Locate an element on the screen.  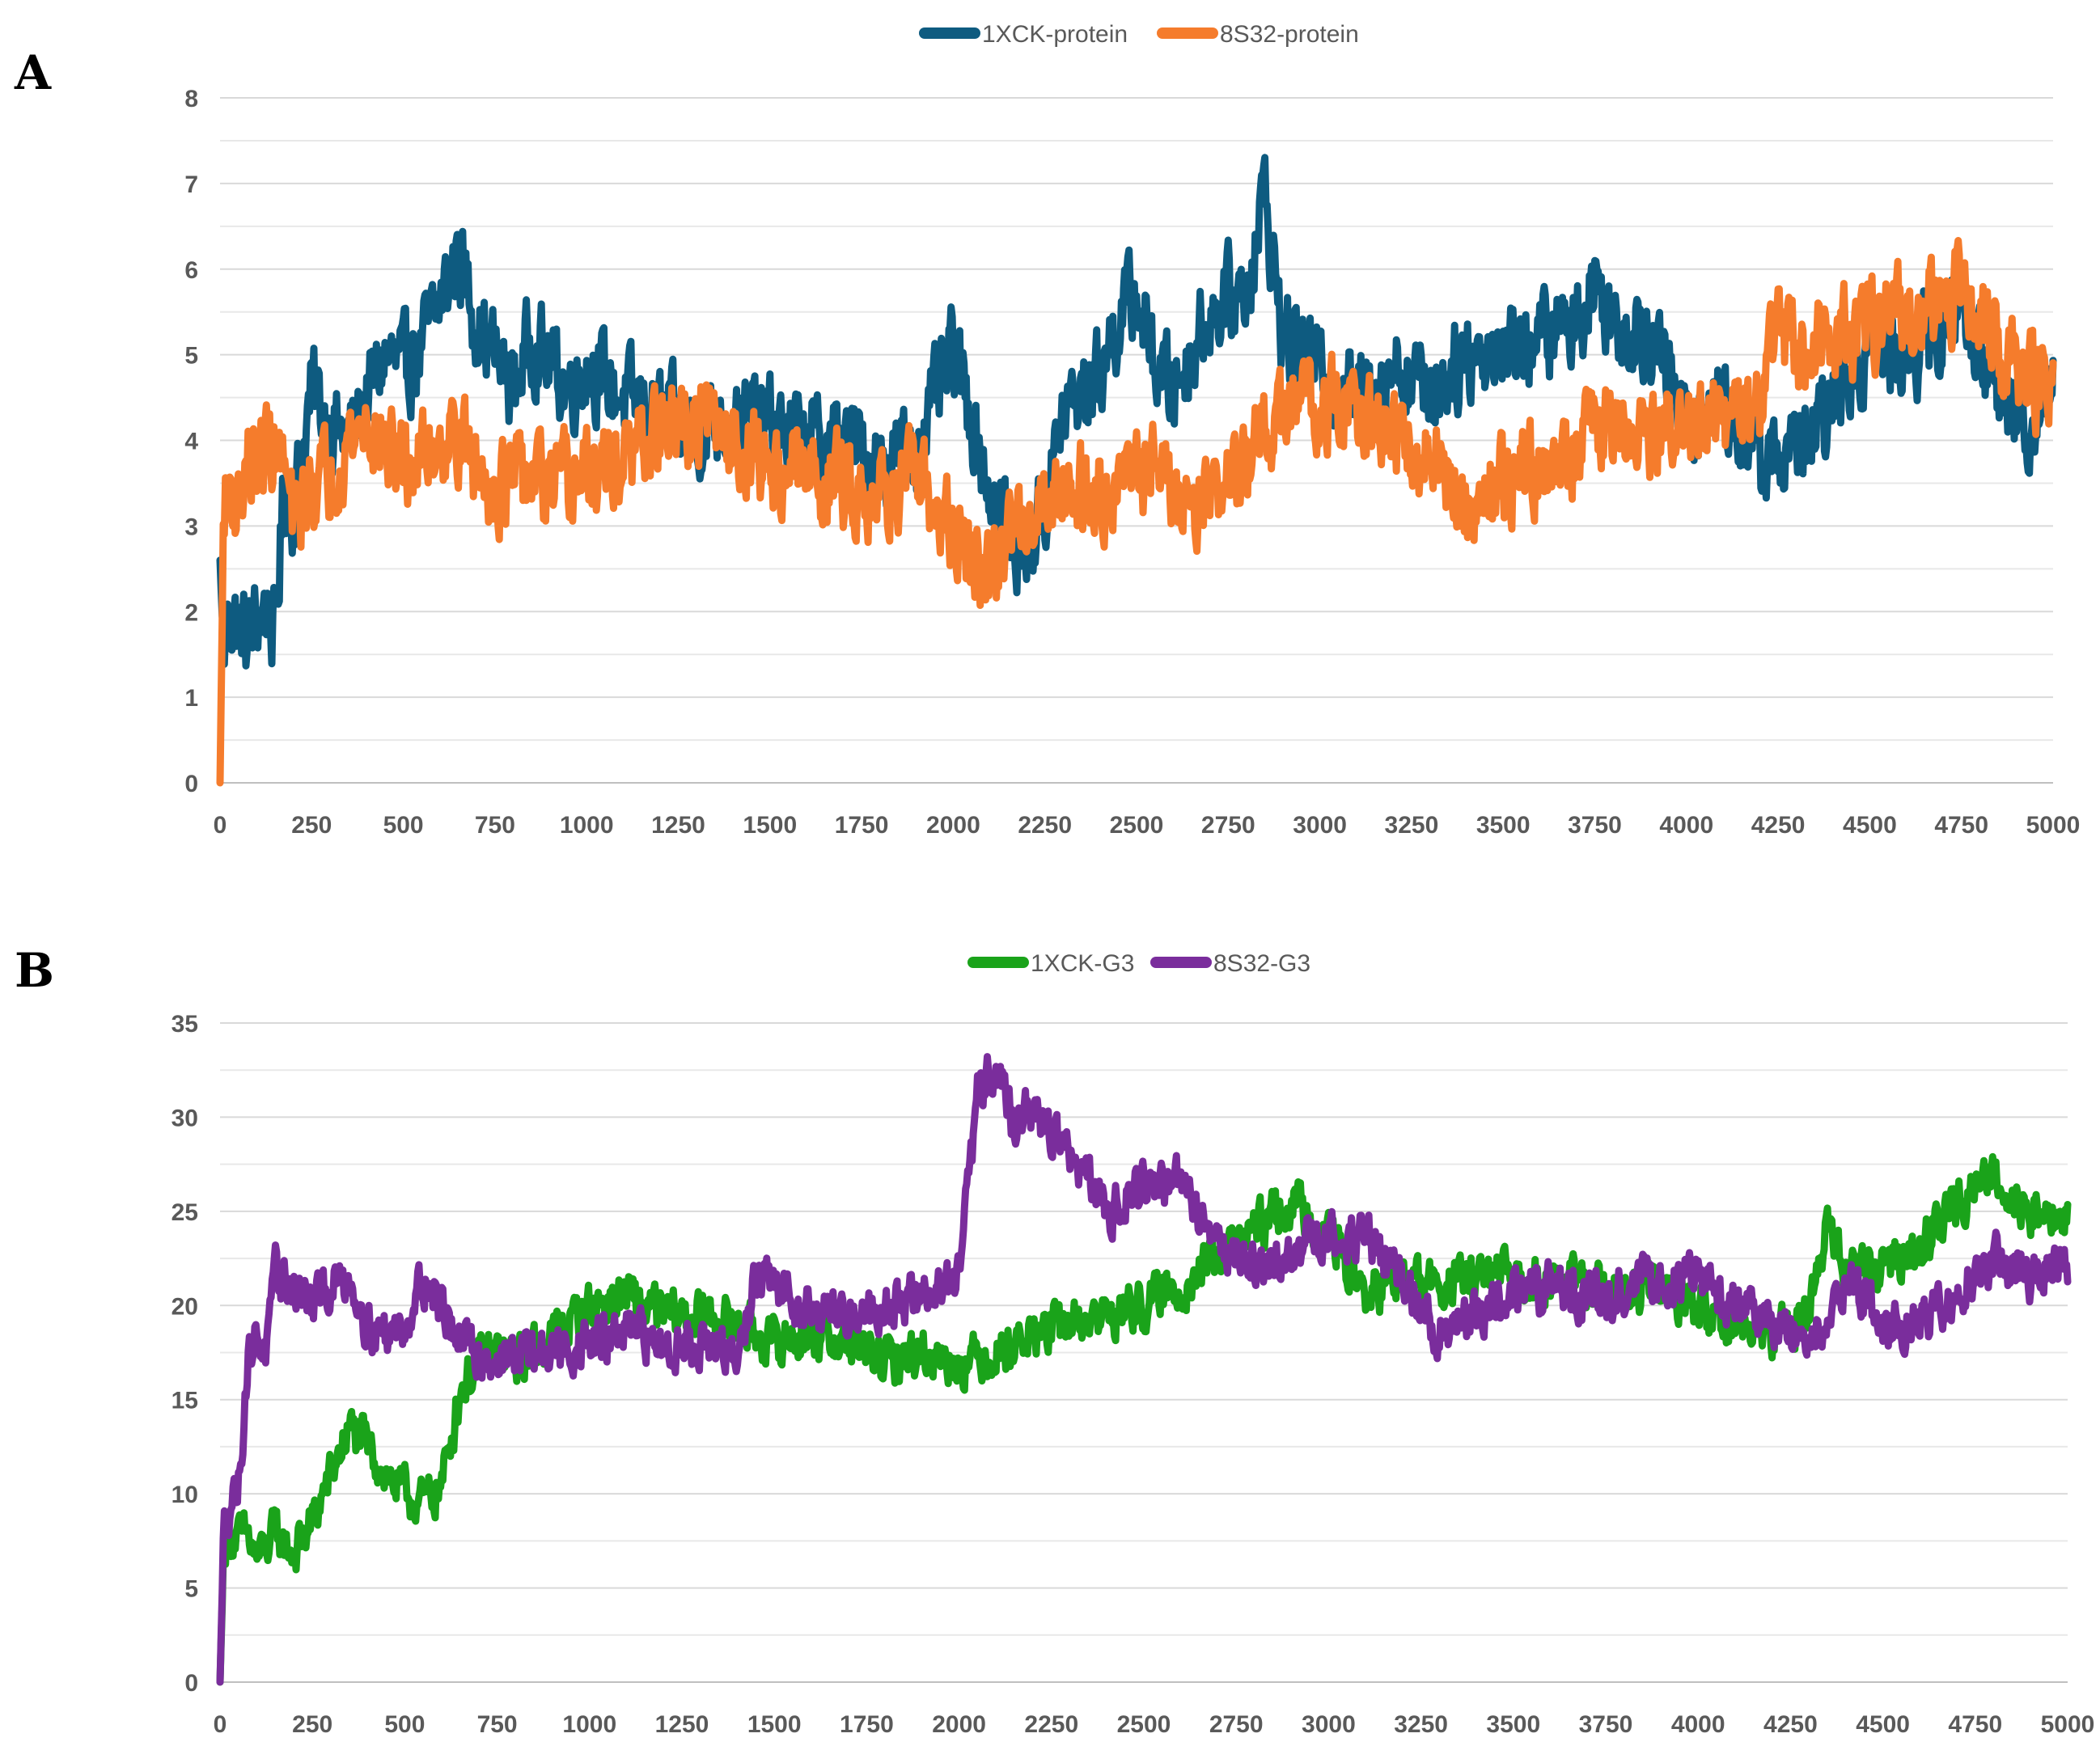
legend-label-8s32-protein: 8S32-protein is located at coordinates (1290, 34).